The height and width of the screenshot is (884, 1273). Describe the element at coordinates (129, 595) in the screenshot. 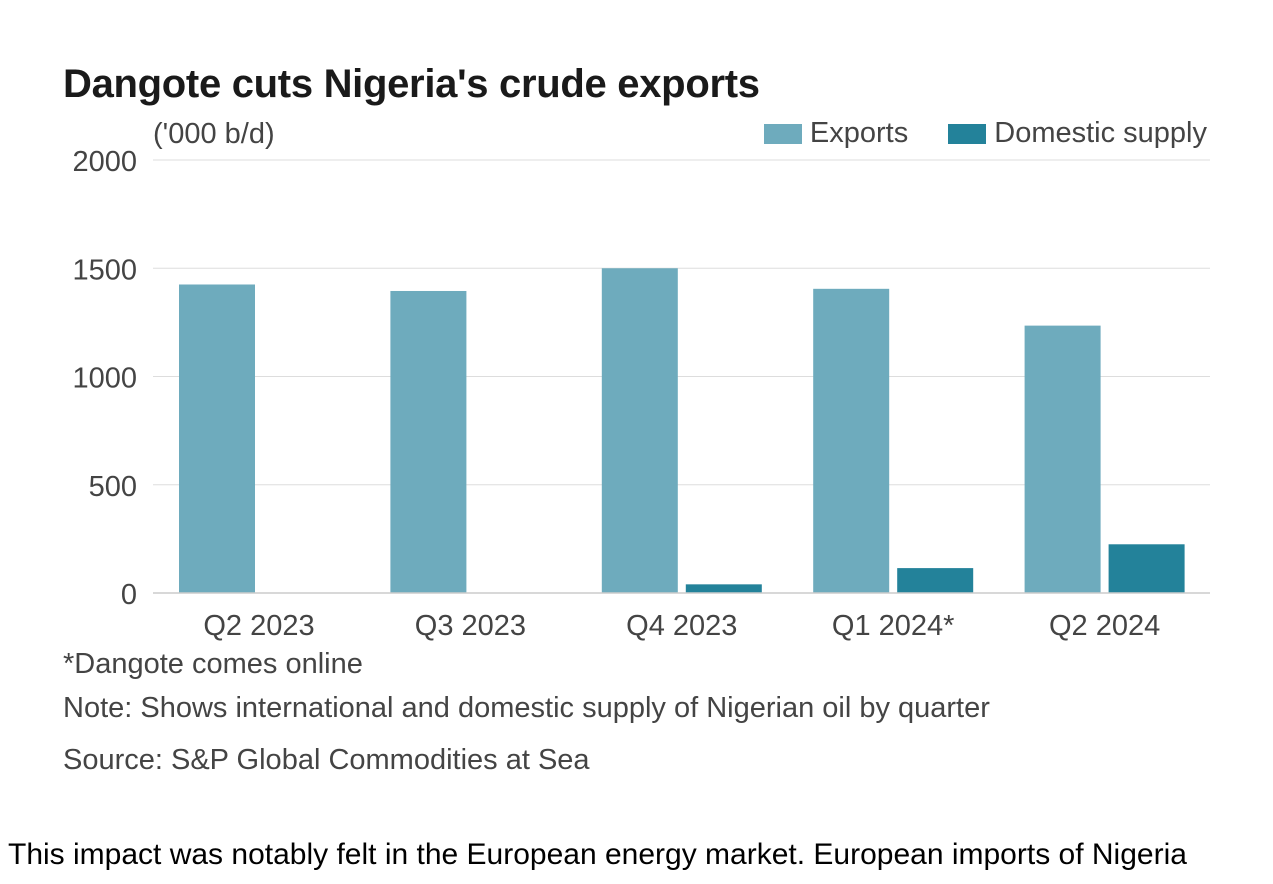

I see `y-tick-label-0: 0` at that location.